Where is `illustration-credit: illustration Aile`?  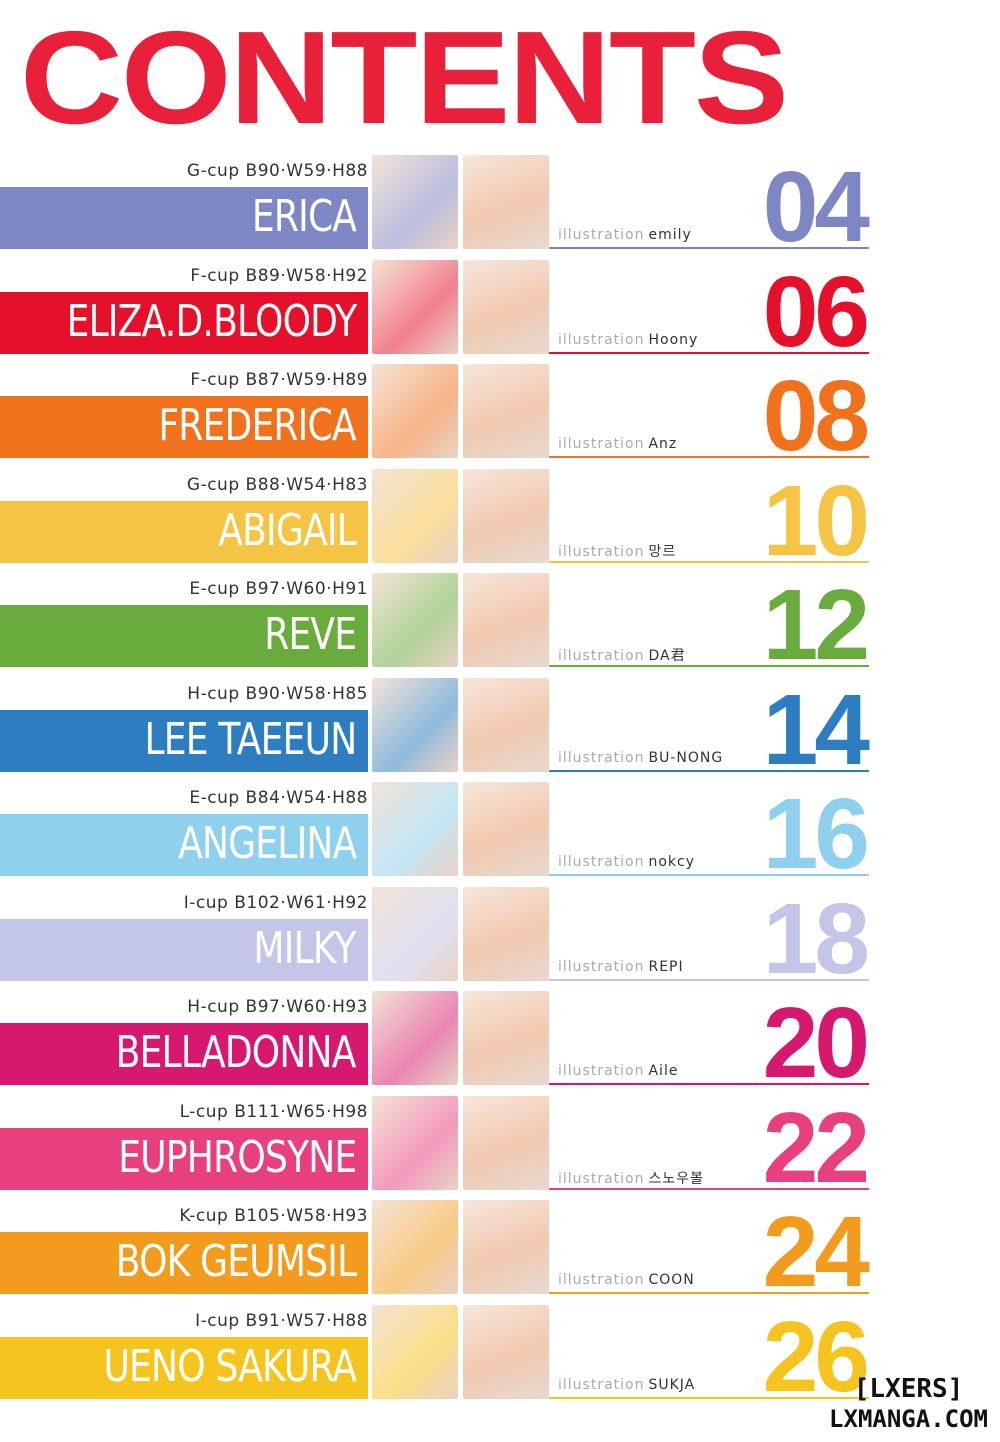
illustration-credit: illustration Aile is located at coordinates (618, 1071).